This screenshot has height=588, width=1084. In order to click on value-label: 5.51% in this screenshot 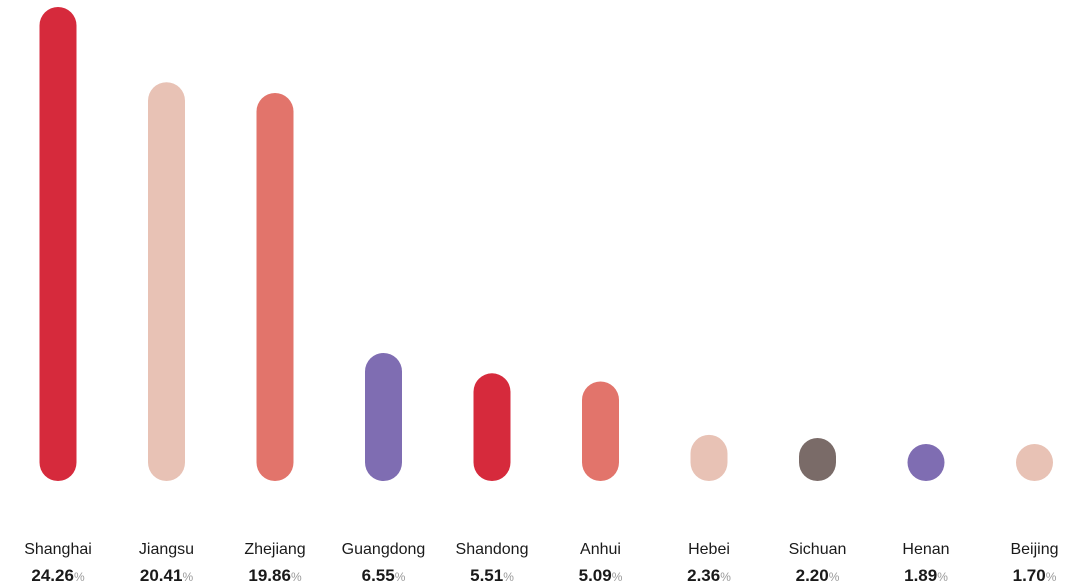, I will do `click(492, 575)`.